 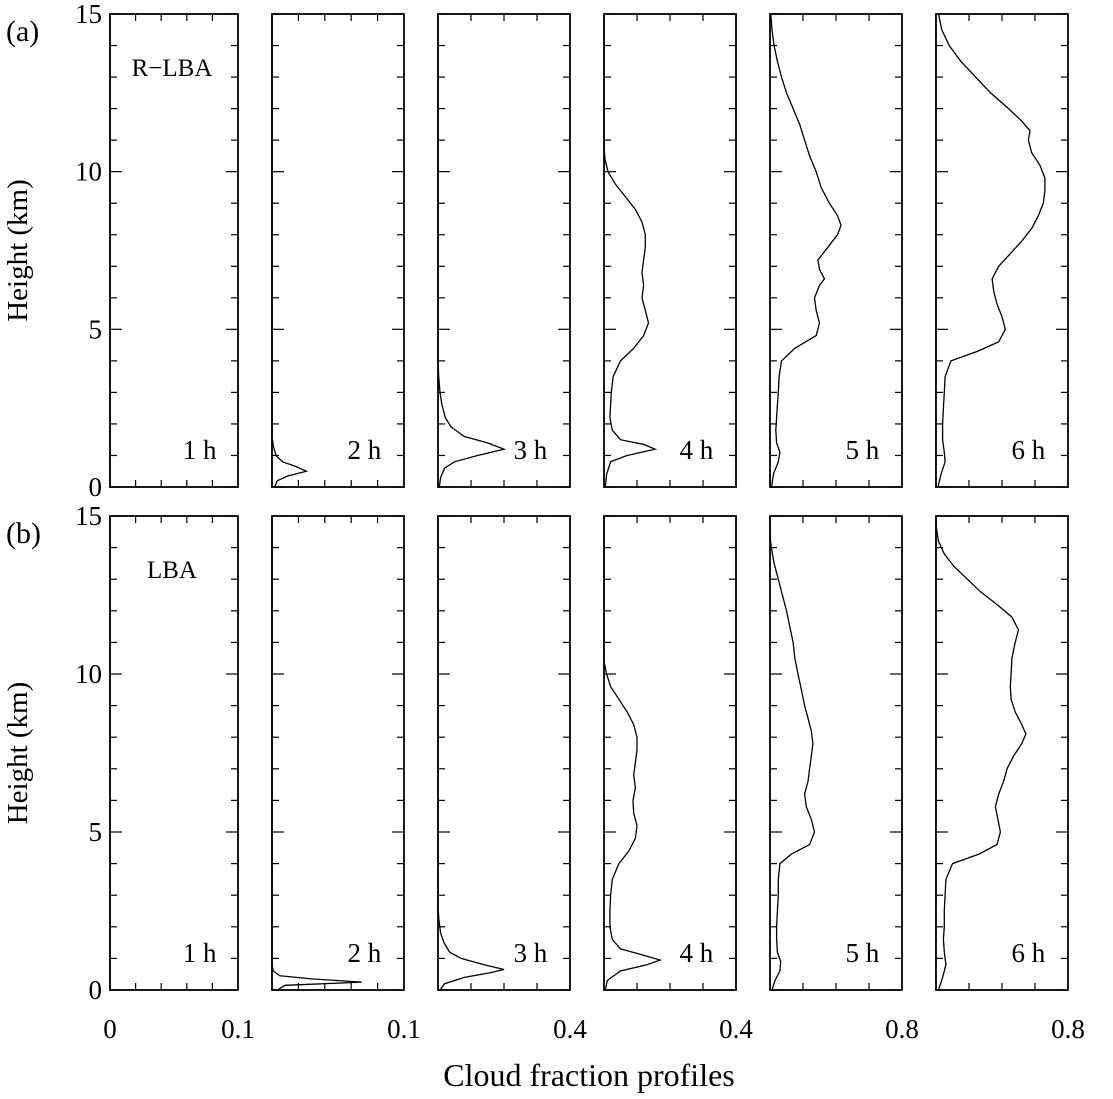 What do you see at coordinates (22, 31) in the screenshot?
I see `row-letter-label: (a)` at bounding box center [22, 31].